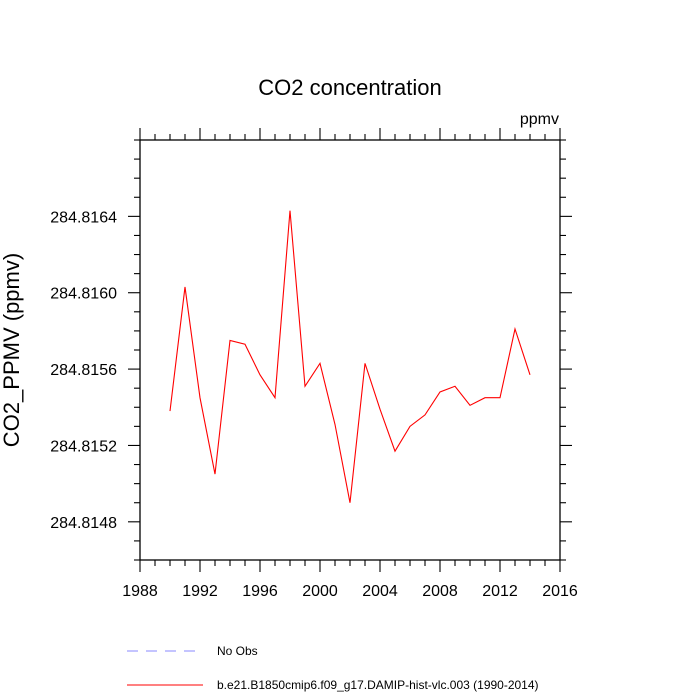 The image size is (700, 700). What do you see at coordinates (12, 350) in the screenshot?
I see `y-axis-label: CO2_PPMV (ppmv)` at bounding box center [12, 350].